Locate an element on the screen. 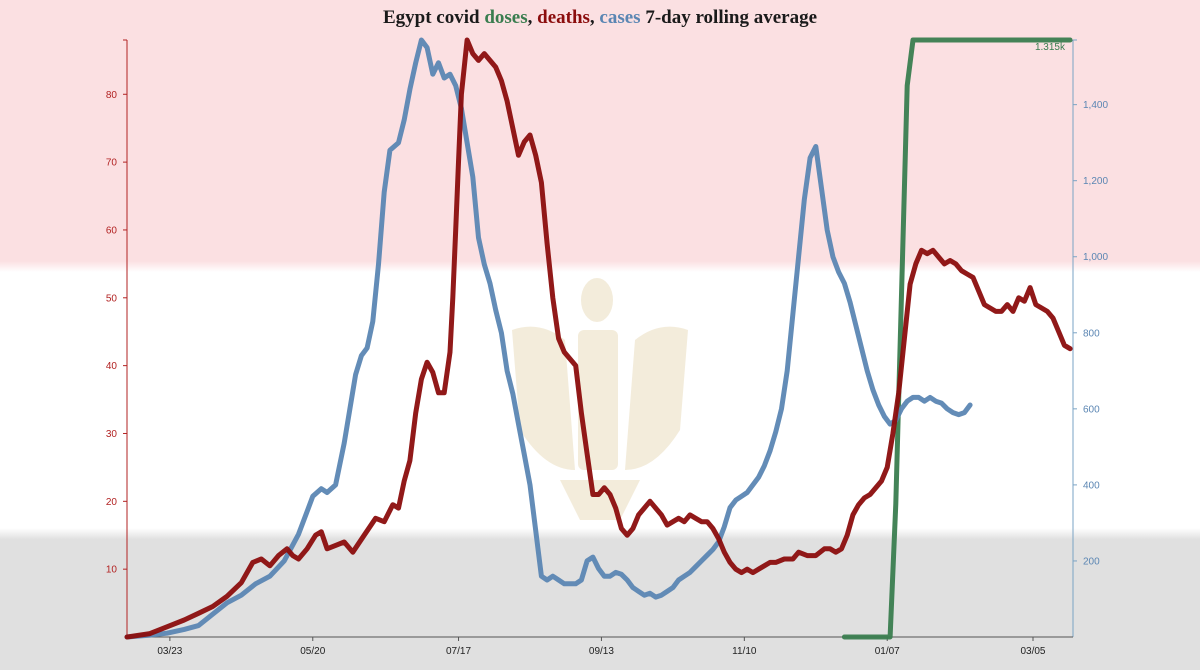 Image resolution: width=1200 pixels, height=670 pixels. title-sep-1: , is located at coordinates (533, 17).